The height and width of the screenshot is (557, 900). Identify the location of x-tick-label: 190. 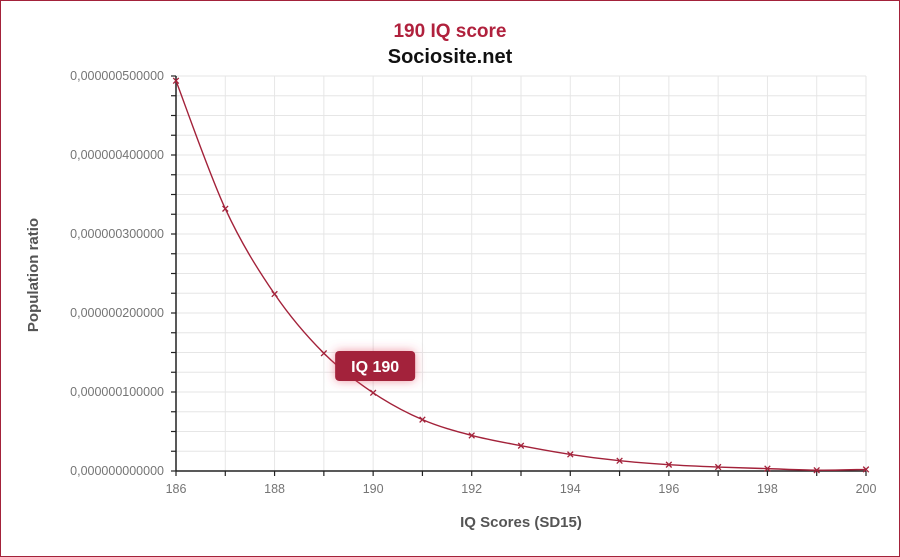
(373, 489).